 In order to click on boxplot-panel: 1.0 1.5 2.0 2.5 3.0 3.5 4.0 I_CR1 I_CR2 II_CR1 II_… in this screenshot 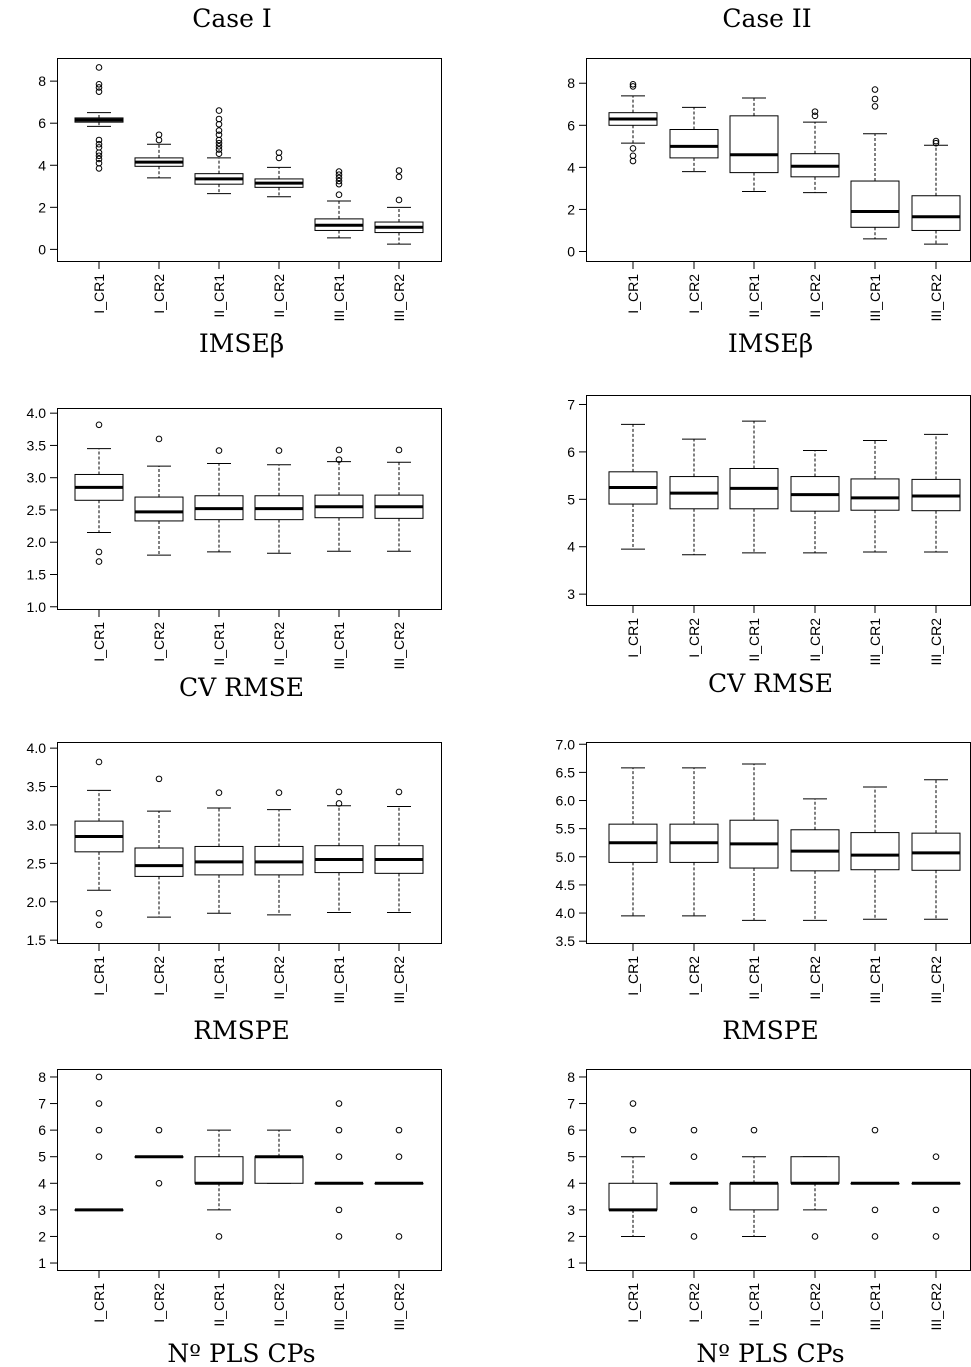, I will do `click(234, 553)`.